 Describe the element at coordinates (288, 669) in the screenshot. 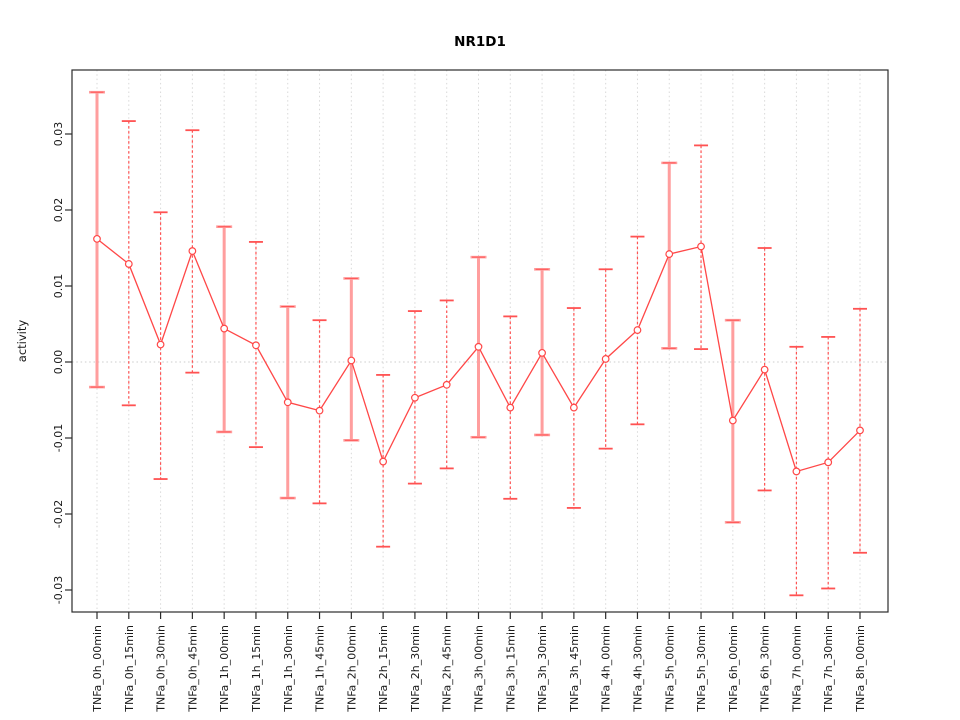

I see `x-tick-label: TNFa_1h_30min` at that location.